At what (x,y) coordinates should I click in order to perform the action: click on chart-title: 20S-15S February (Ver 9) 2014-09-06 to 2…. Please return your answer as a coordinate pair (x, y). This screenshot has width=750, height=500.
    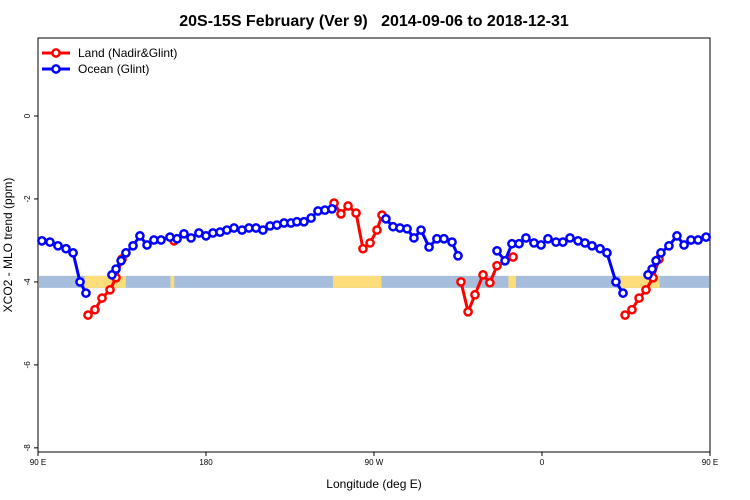
    Looking at the image, I should click on (374, 21).